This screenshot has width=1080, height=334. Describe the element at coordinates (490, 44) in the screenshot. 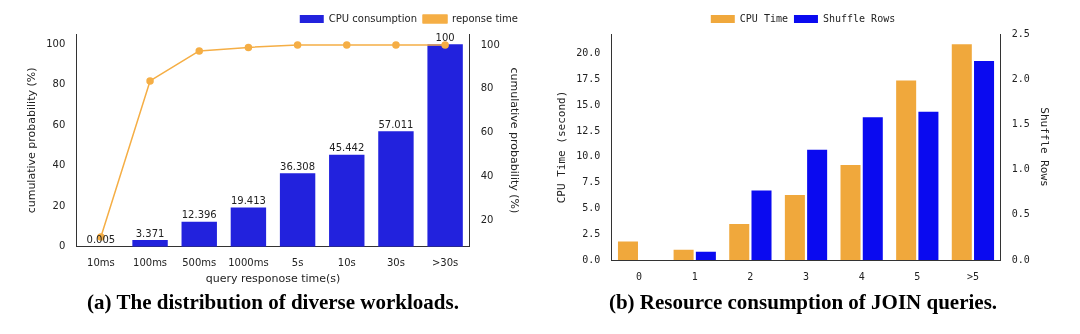

I see `y2-tick-label: 100` at that location.